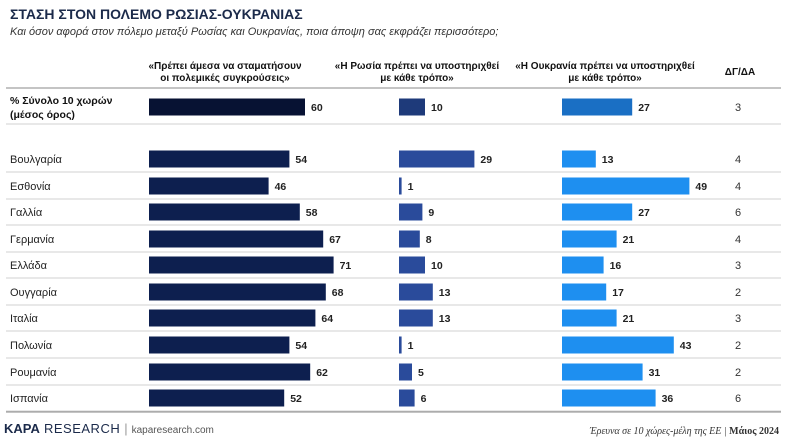 Image resolution: width=787 pixels, height=441 pixels. I want to click on bar-ukraine-value-label: 17, so click(618, 293).